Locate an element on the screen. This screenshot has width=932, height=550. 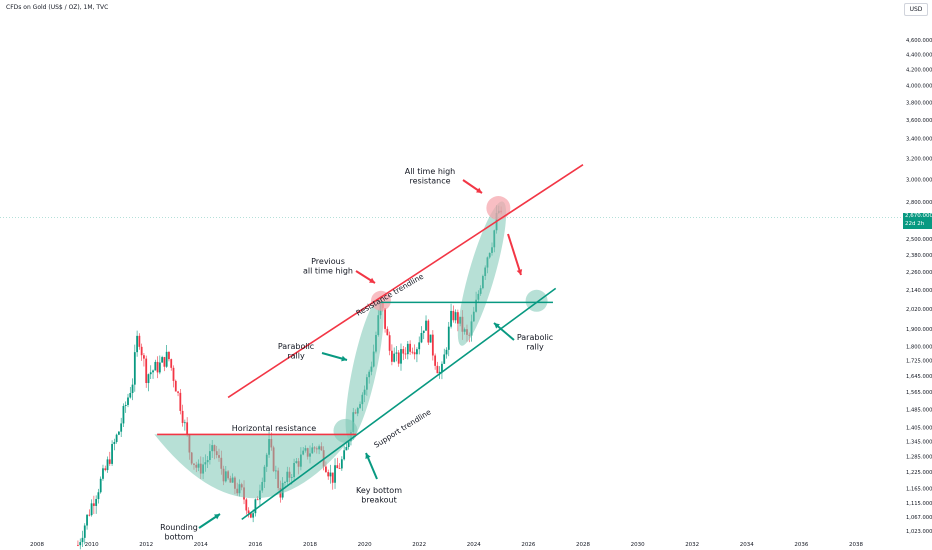
parabolic-rally-region-left is located at coordinates (364, 369).